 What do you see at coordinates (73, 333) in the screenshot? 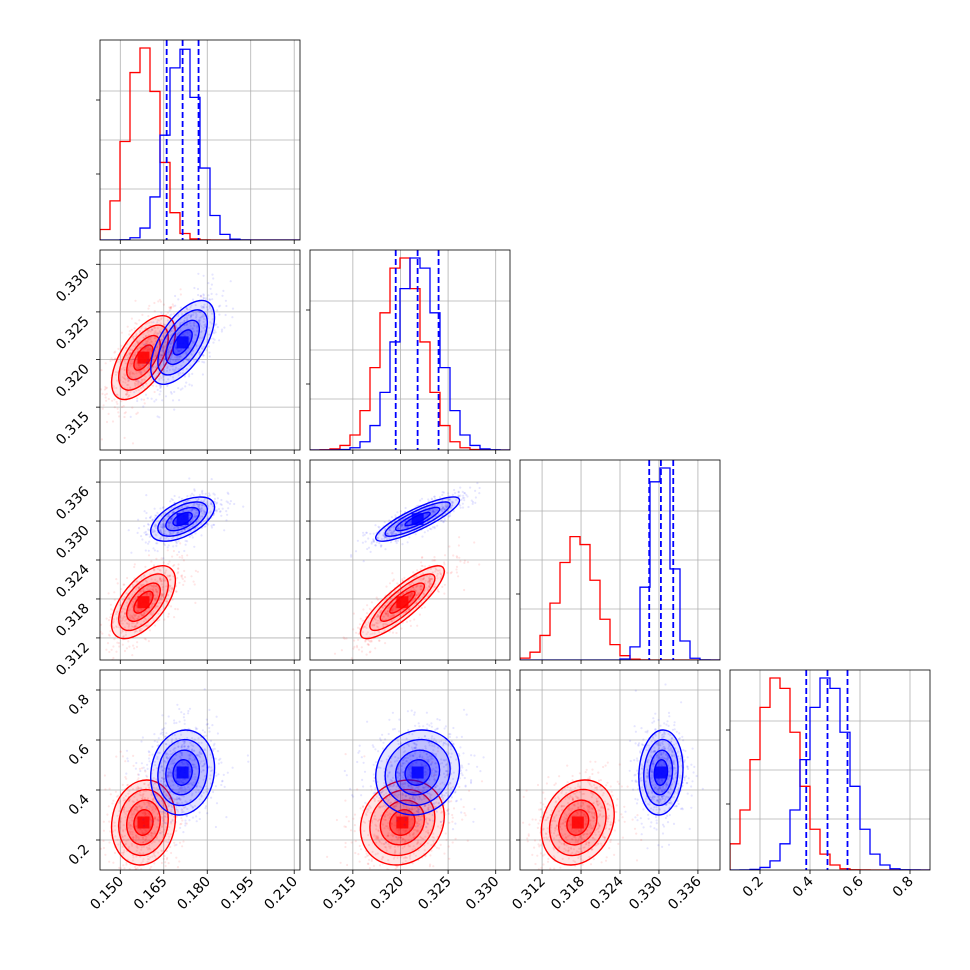
I see `y-tick-label: 0.325` at bounding box center [73, 333].